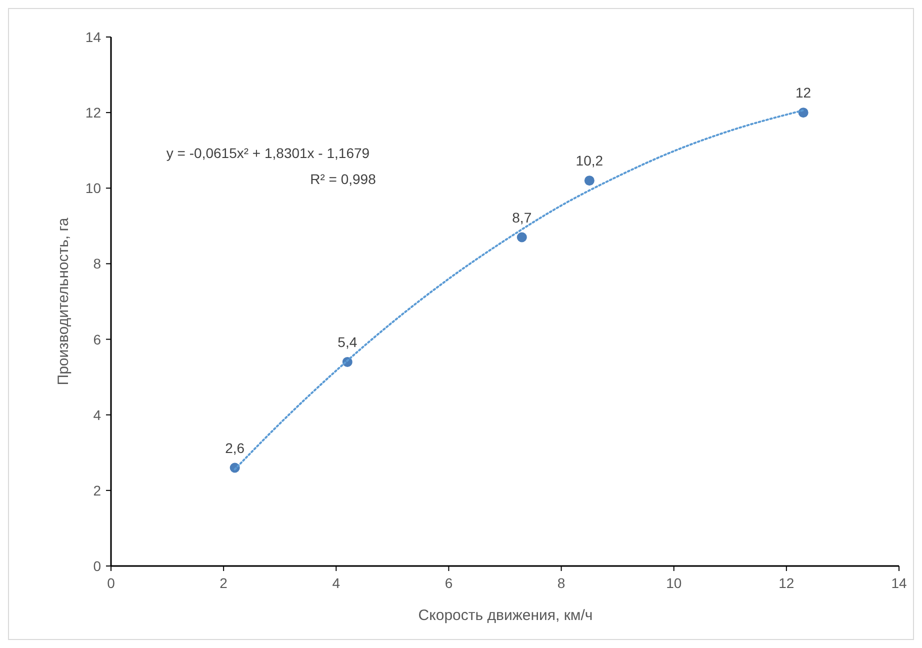  What do you see at coordinates (804, 92) in the screenshot?
I see `data-label: 12` at bounding box center [804, 92].